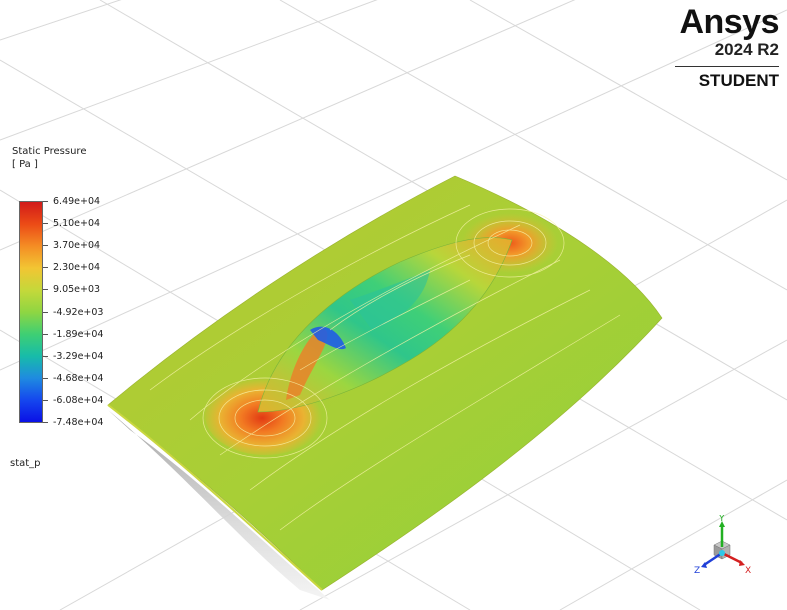 The image size is (787, 610). What do you see at coordinates (78, 378) in the screenshot?
I see `legend-tick-label: -4.68e+04` at bounding box center [78, 378].